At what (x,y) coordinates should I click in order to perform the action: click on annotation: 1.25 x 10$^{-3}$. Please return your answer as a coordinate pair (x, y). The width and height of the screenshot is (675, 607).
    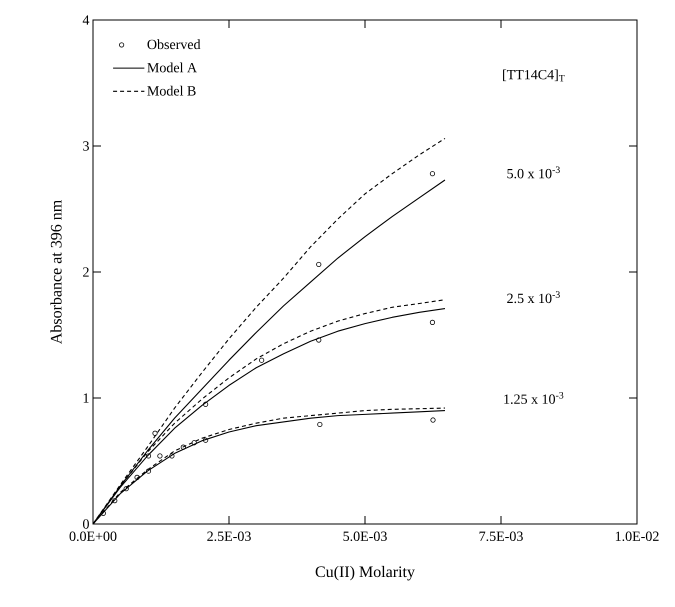
    Looking at the image, I should click on (534, 398).